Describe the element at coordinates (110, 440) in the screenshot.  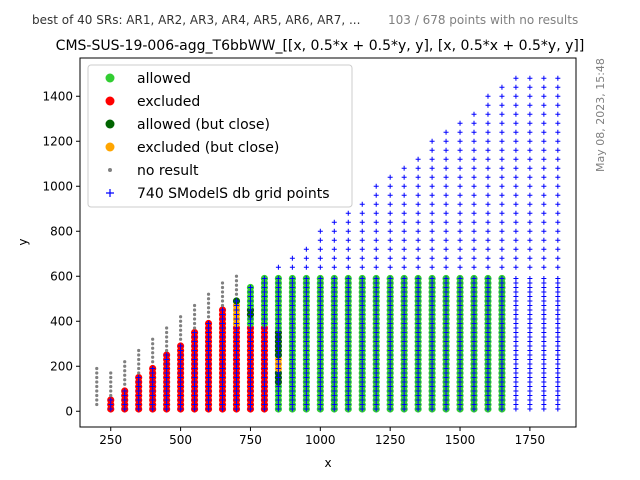
I see `x-tick-label: 250` at that location.